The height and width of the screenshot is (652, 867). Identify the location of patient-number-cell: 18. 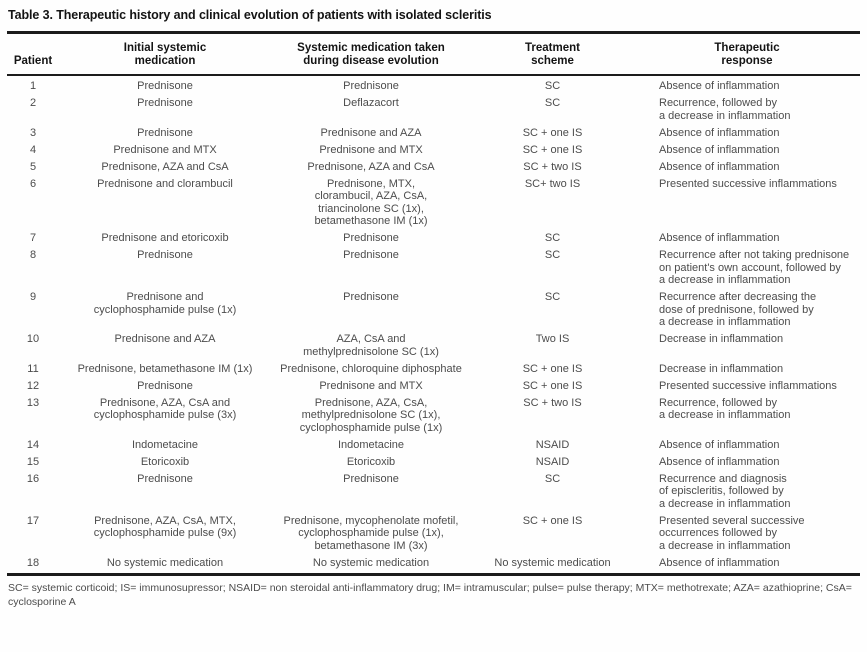
(33, 562).